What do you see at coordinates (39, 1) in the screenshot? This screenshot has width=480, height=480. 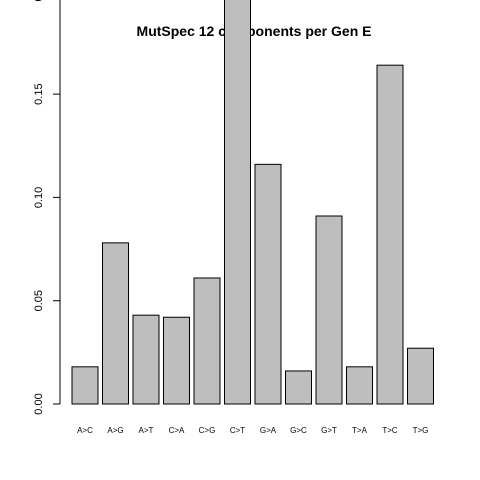 I see `y-tick-label: 0.20` at bounding box center [39, 1].